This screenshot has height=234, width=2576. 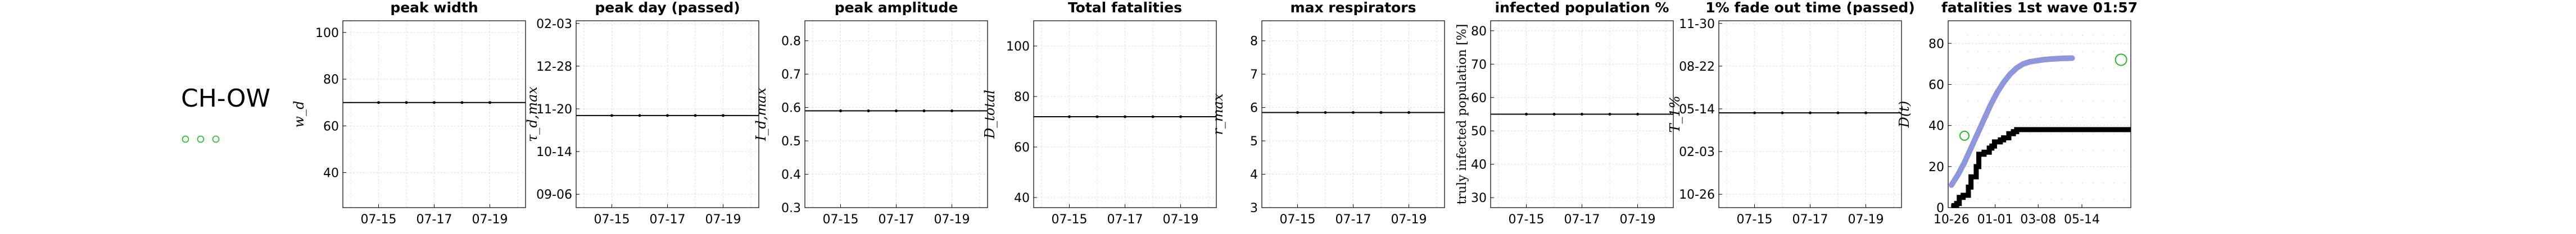 What do you see at coordinates (1965, 135) in the screenshot?
I see `highlight-marker` at bounding box center [1965, 135].